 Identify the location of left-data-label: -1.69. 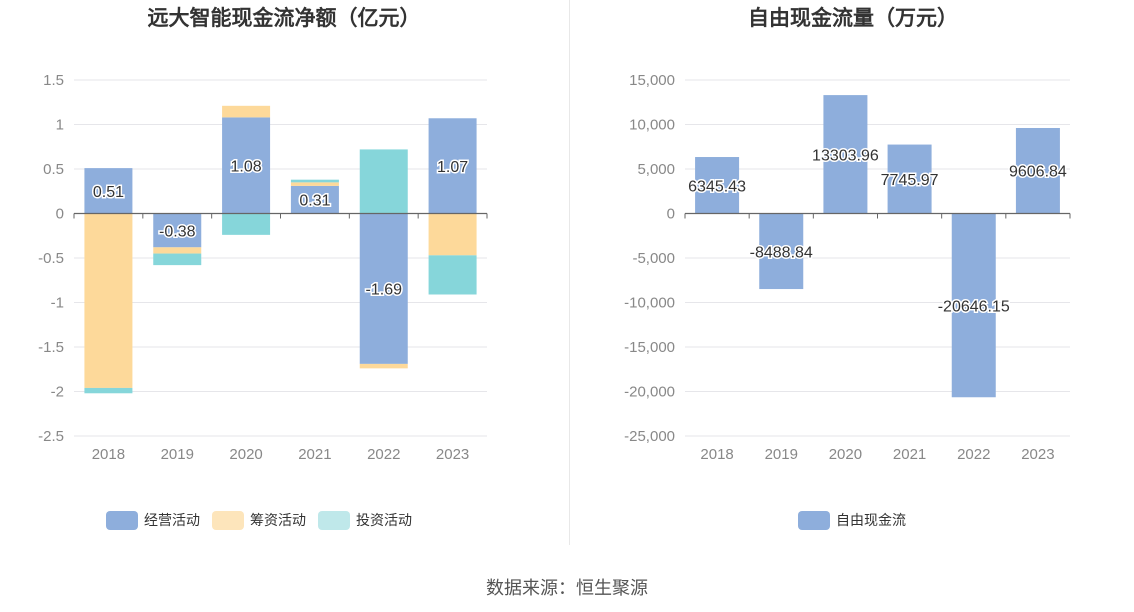
(384, 290).